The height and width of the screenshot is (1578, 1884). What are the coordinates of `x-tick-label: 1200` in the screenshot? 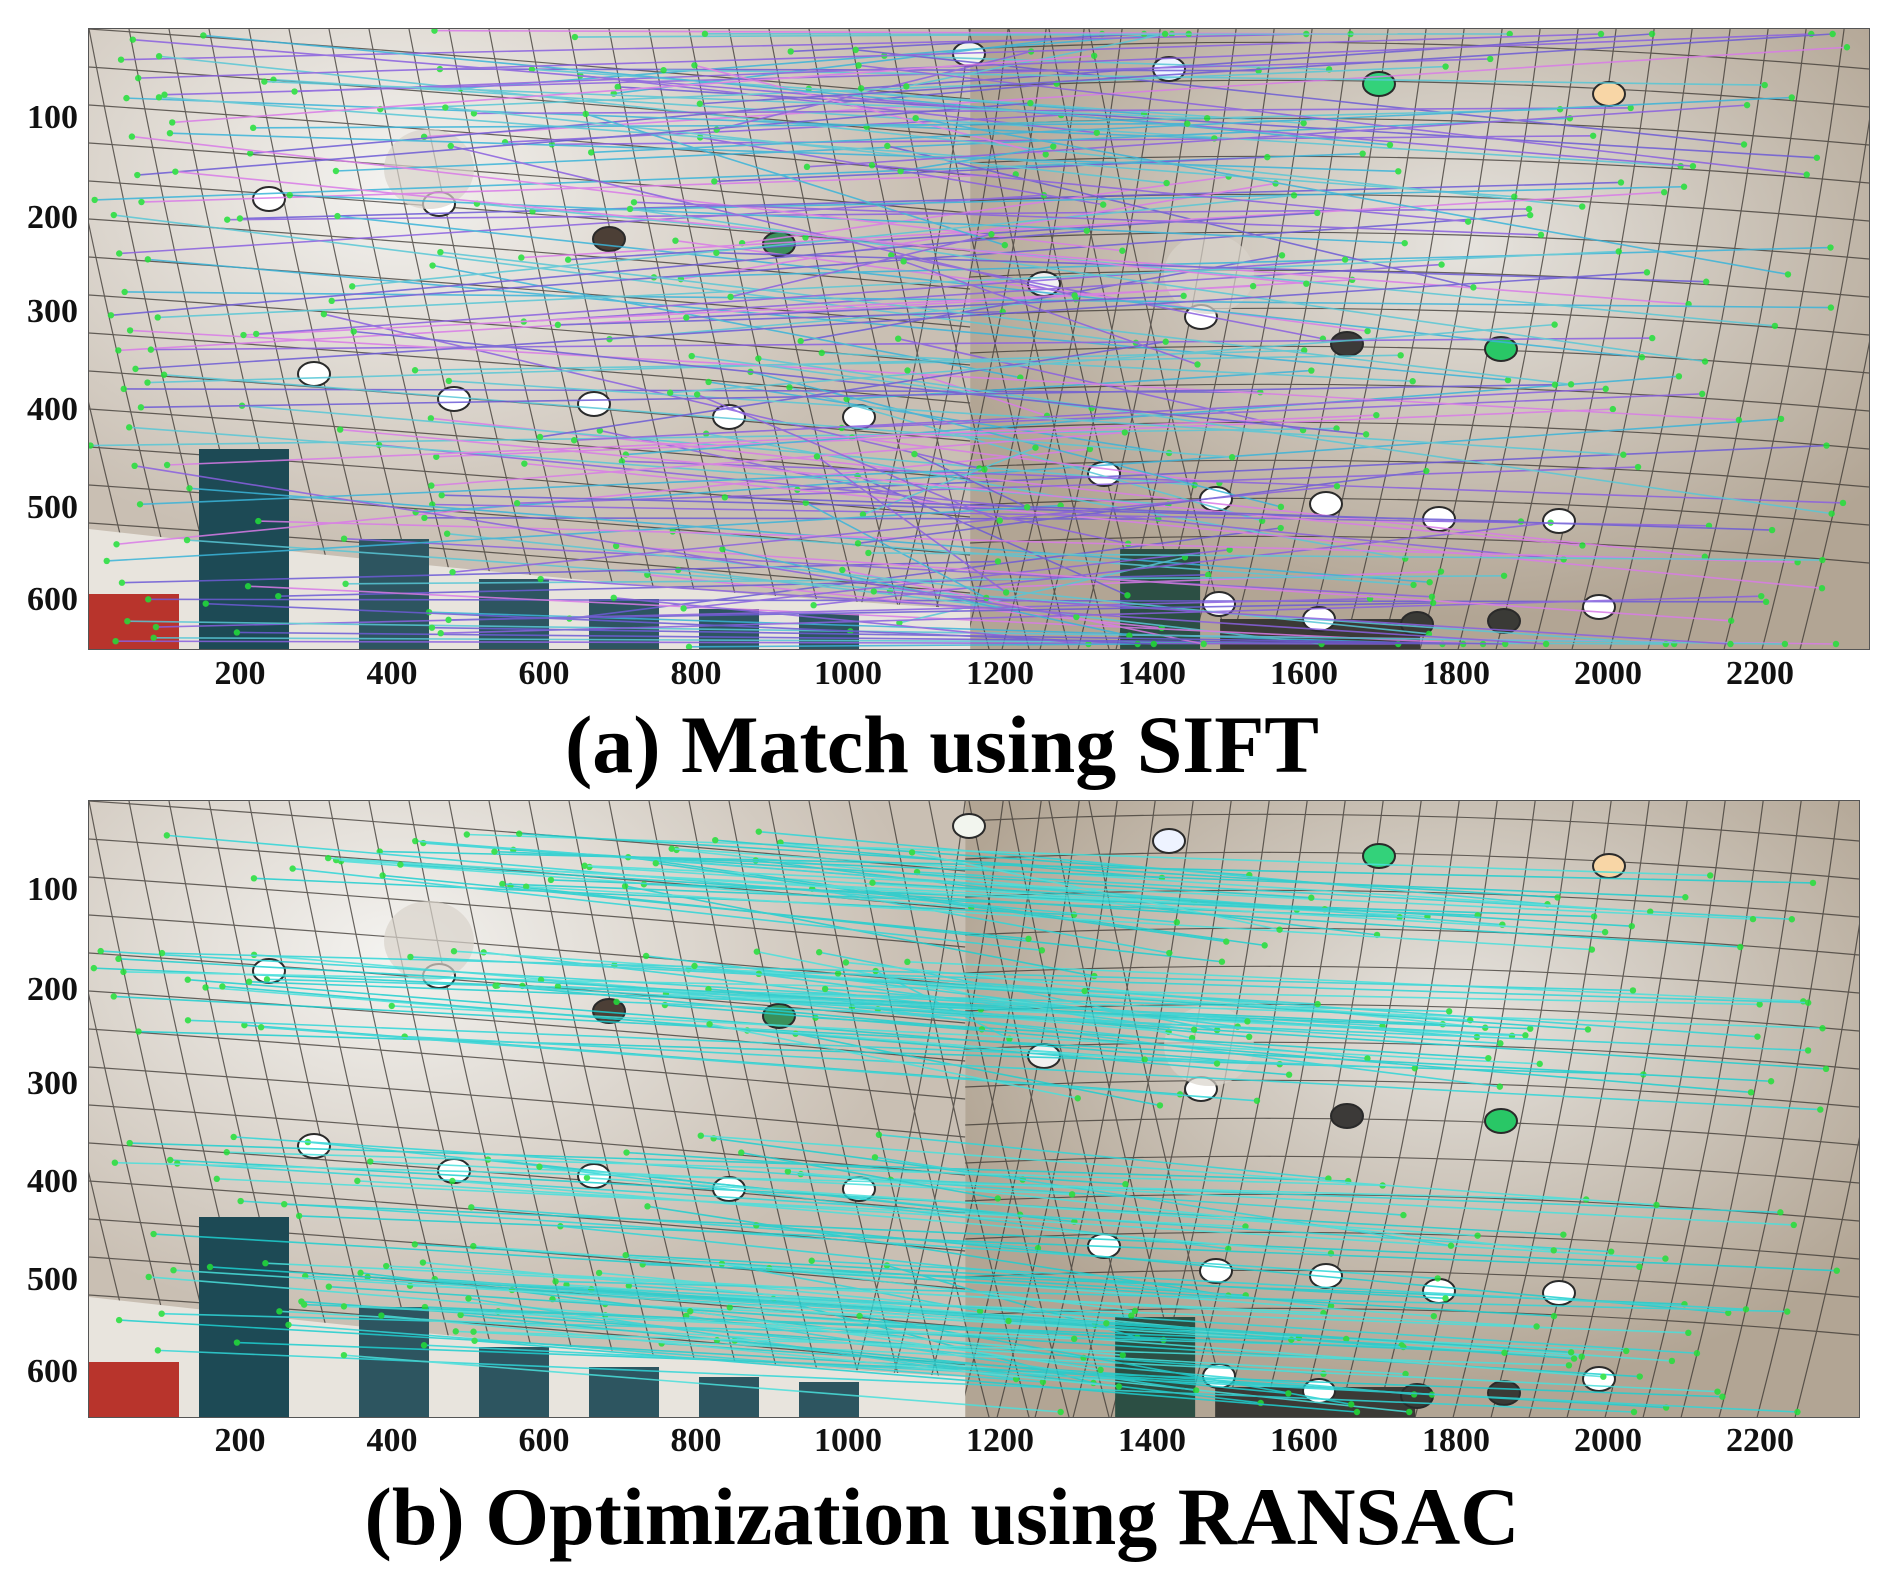 It's located at (1000, 1440).